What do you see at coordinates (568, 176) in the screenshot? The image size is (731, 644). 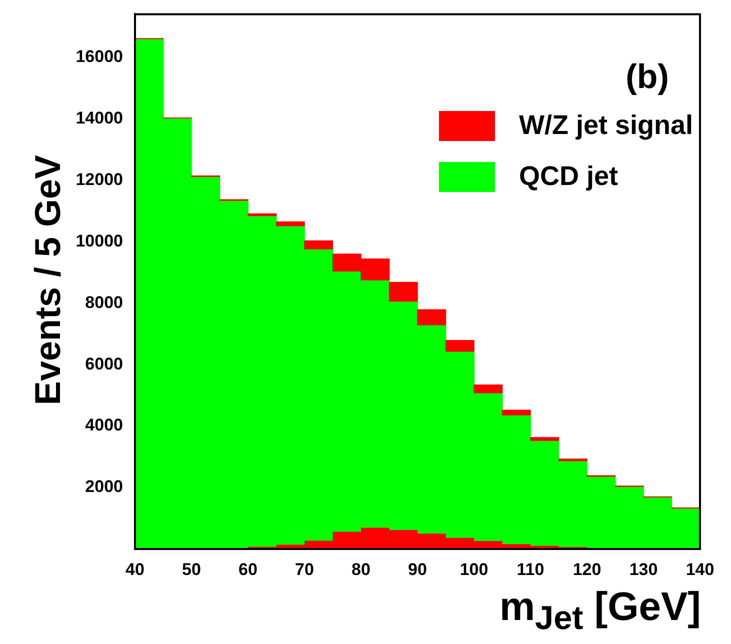 I see `legend-label: QCD jet` at bounding box center [568, 176].